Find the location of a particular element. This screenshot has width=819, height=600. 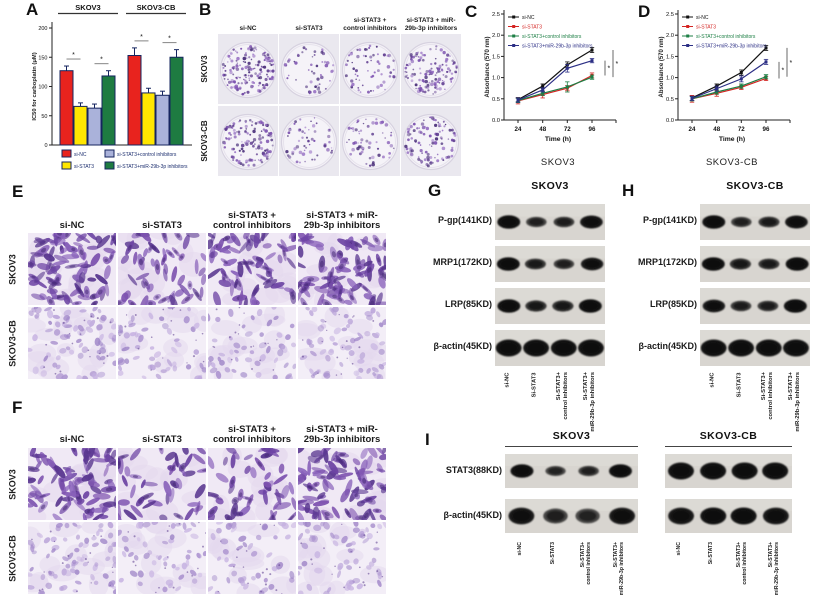

column-header: si-STAT3 is located at coordinates (162, 226).